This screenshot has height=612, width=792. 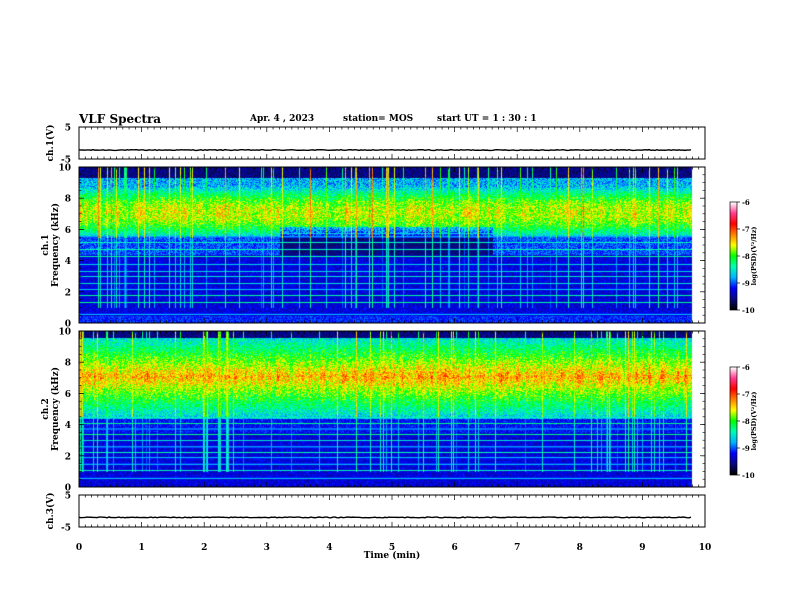 I want to click on ch1-colorbar-gradient, so click(x=733, y=256).